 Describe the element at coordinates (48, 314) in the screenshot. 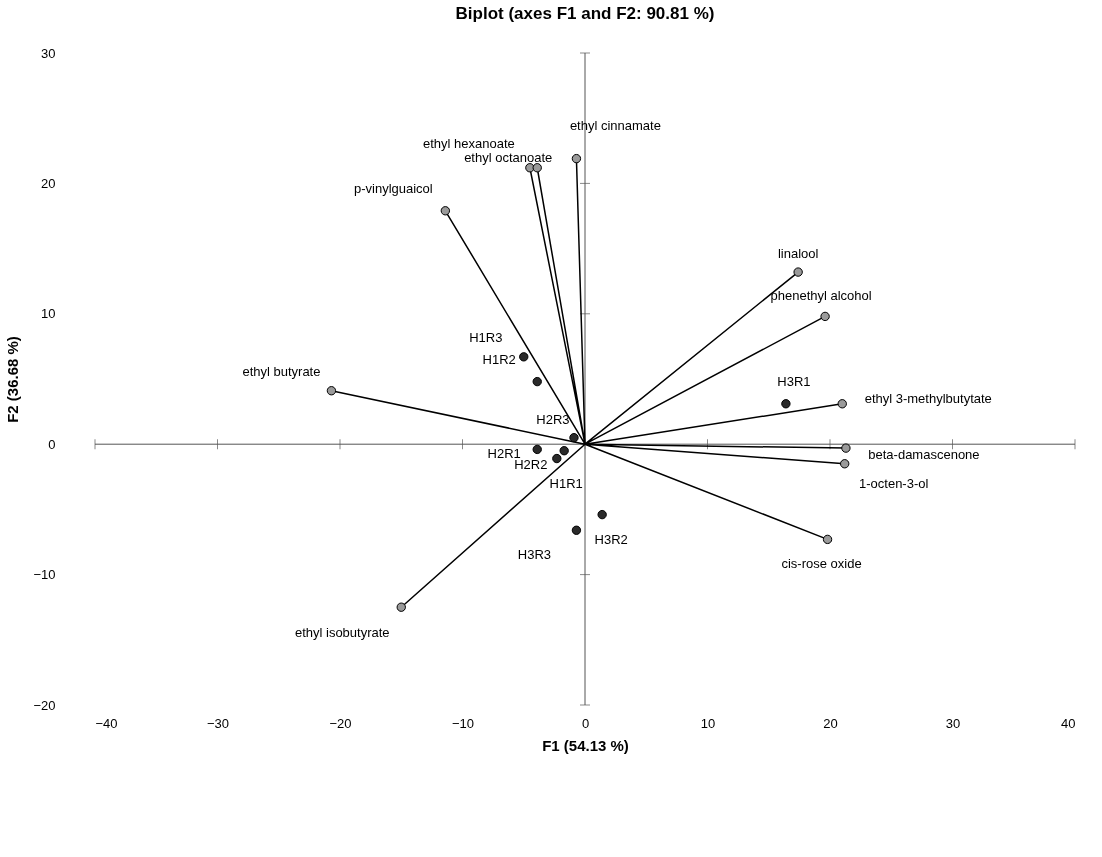

I see `y-tick-label: 10` at that location.